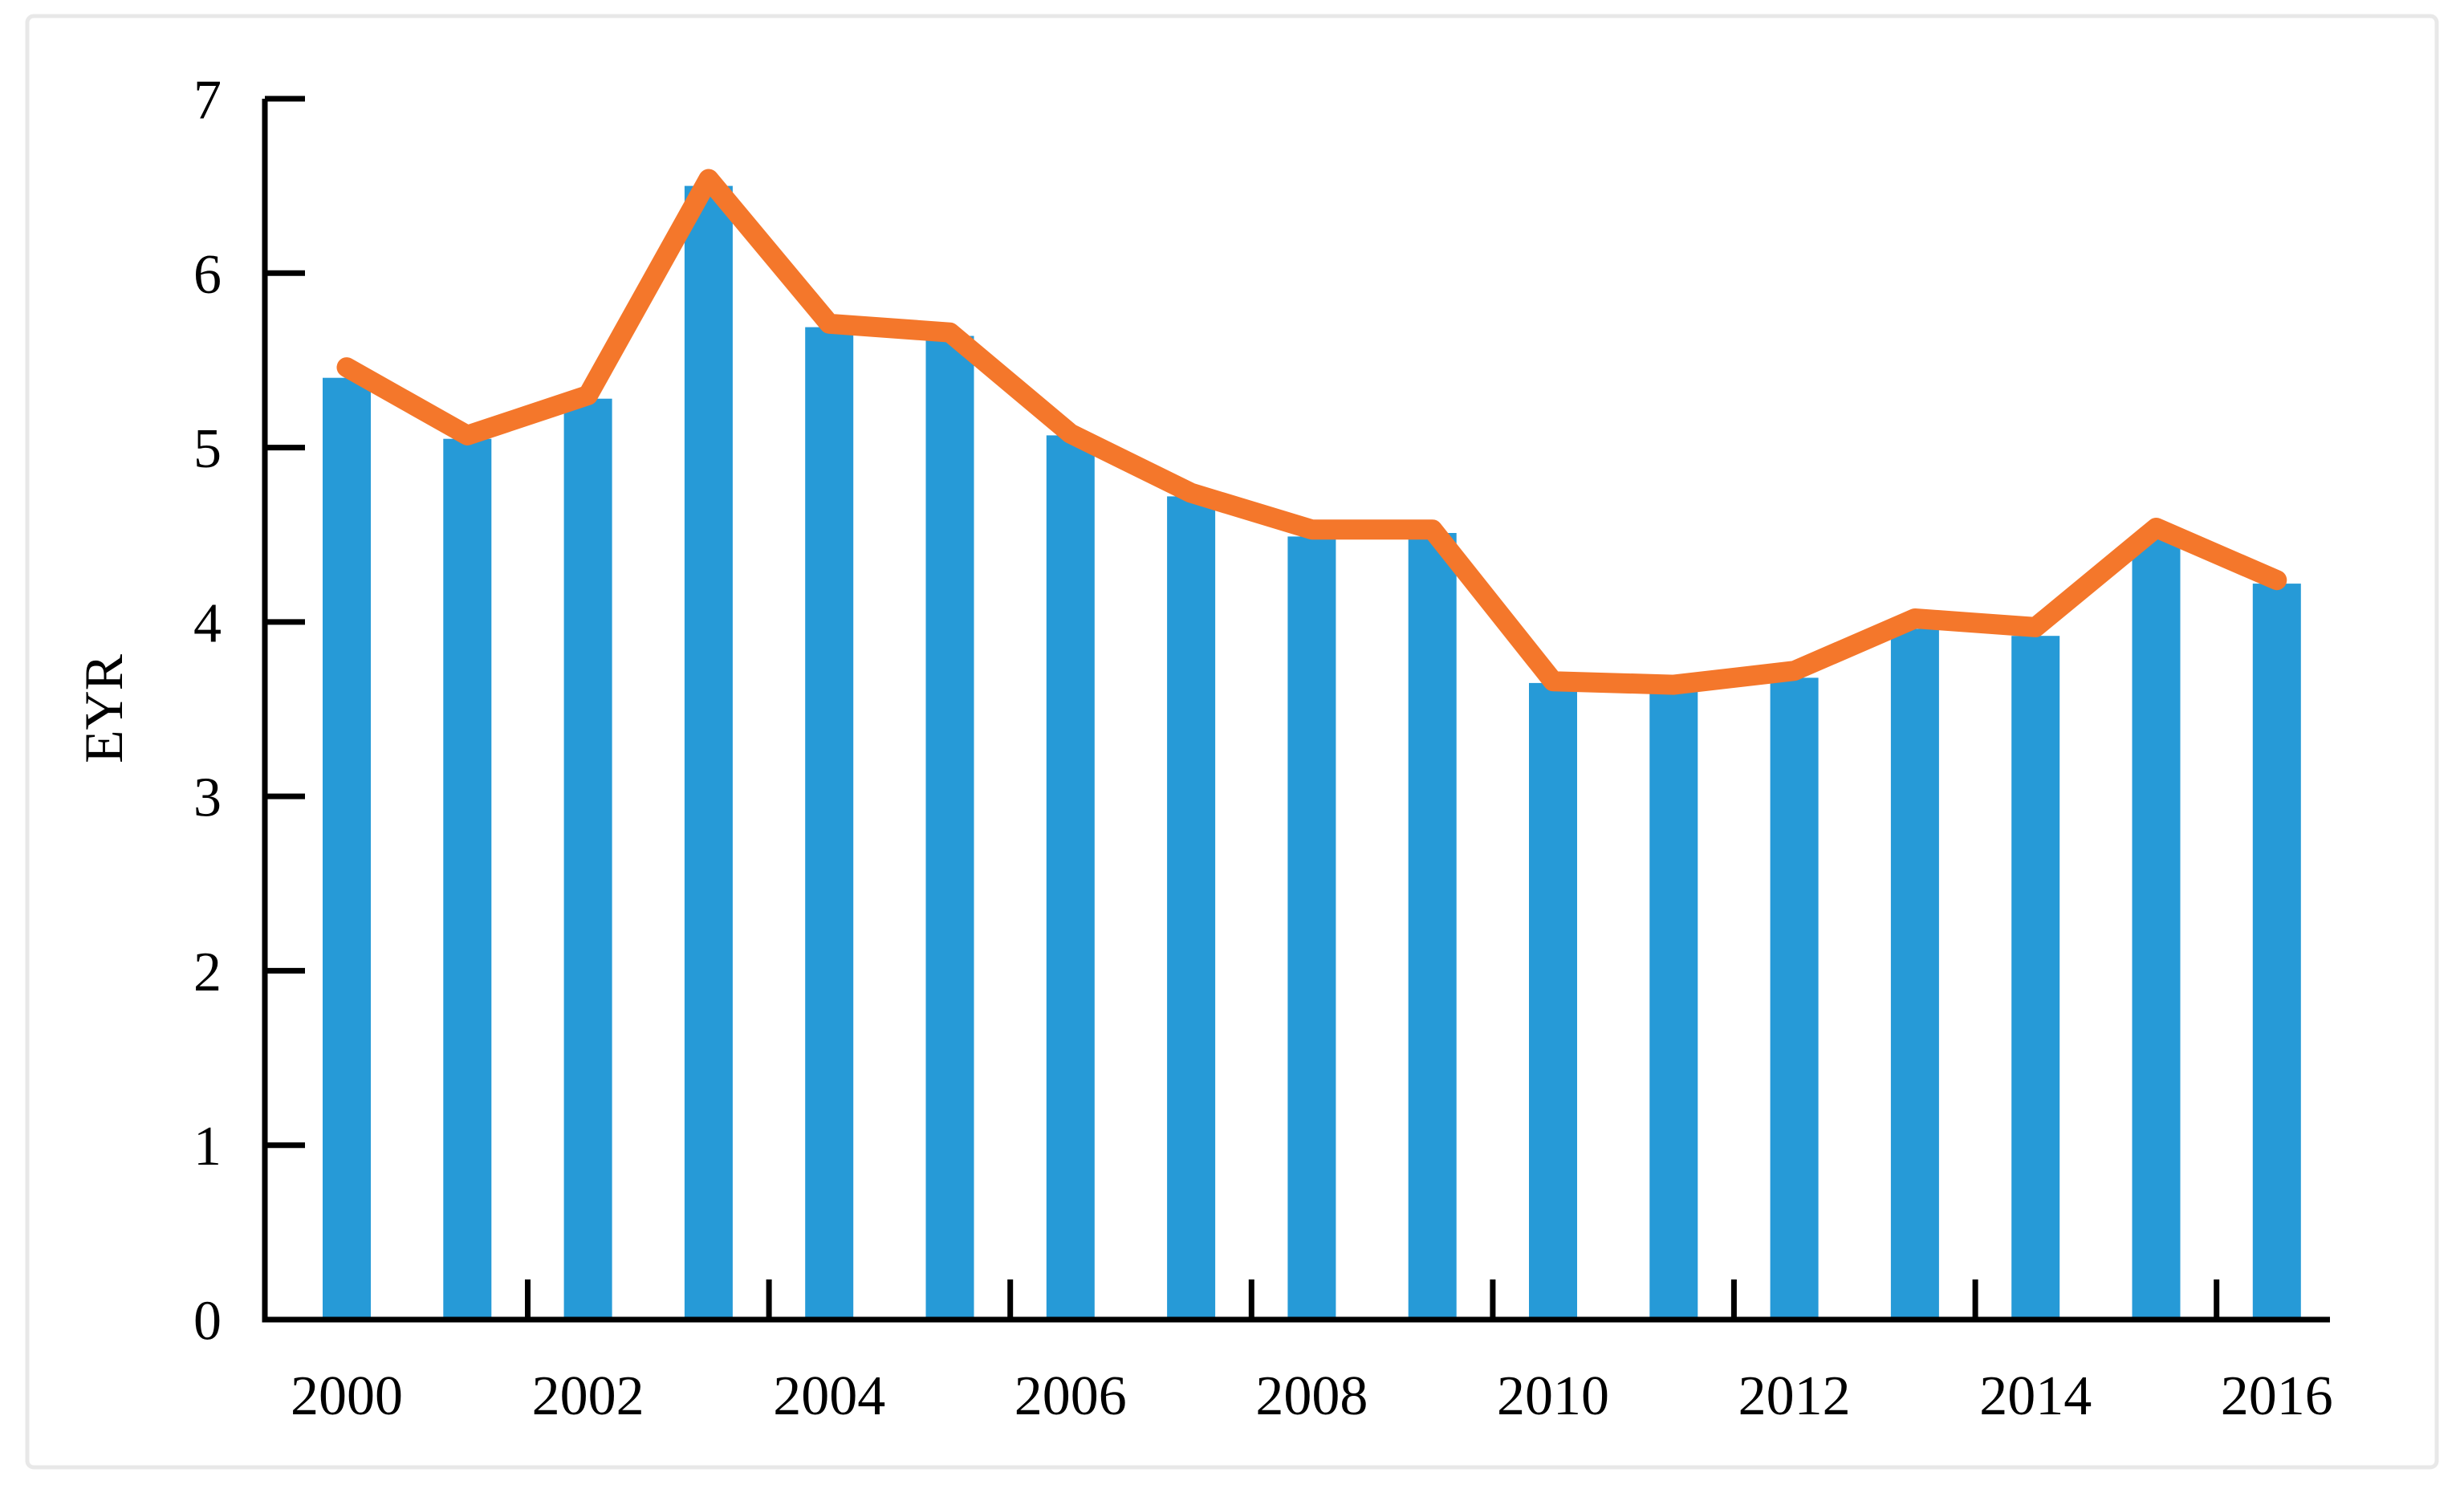  Describe the element at coordinates (587, 859) in the screenshot. I see `bar-2002` at that location.